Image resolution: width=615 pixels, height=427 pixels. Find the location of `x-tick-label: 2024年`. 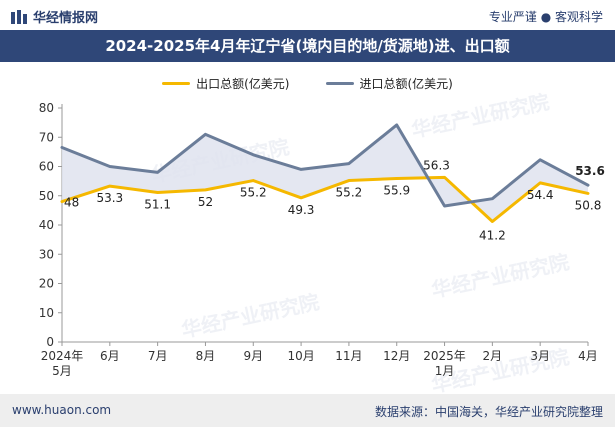

x-tick-label: 2024年 is located at coordinates (62, 356).